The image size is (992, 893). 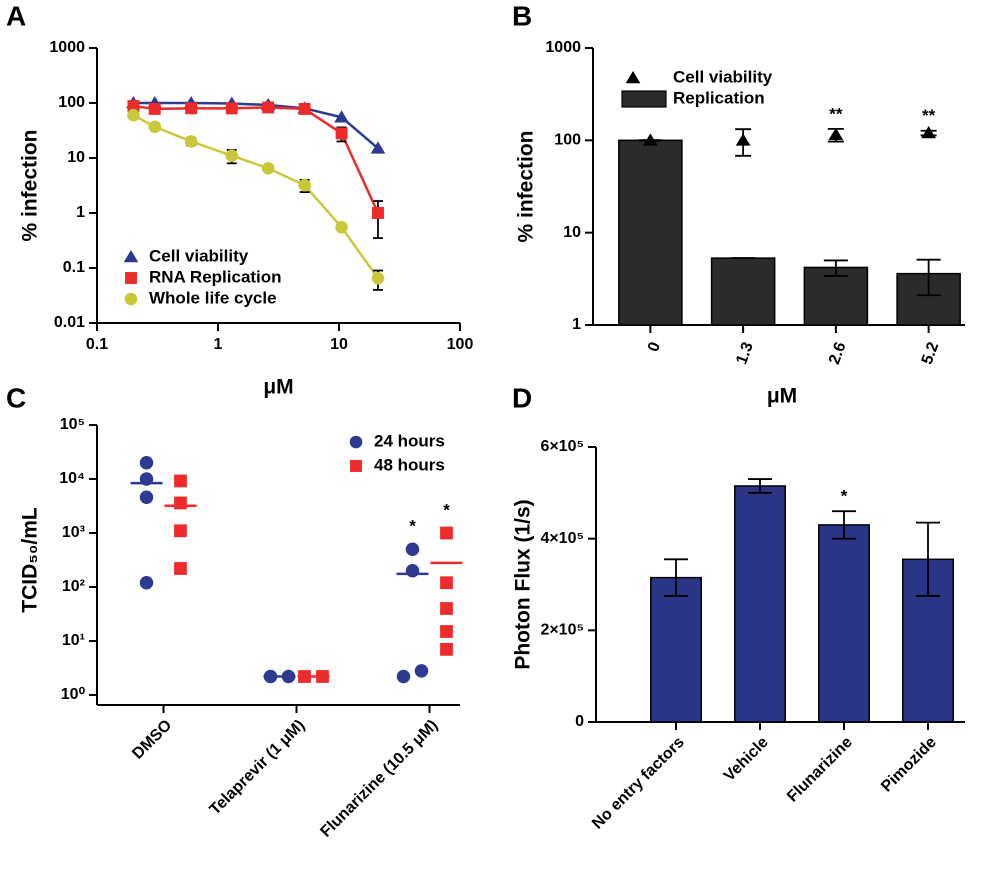 What do you see at coordinates (460, 344) in the screenshot?
I see `x-tick-label: 100` at bounding box center [460, 344].